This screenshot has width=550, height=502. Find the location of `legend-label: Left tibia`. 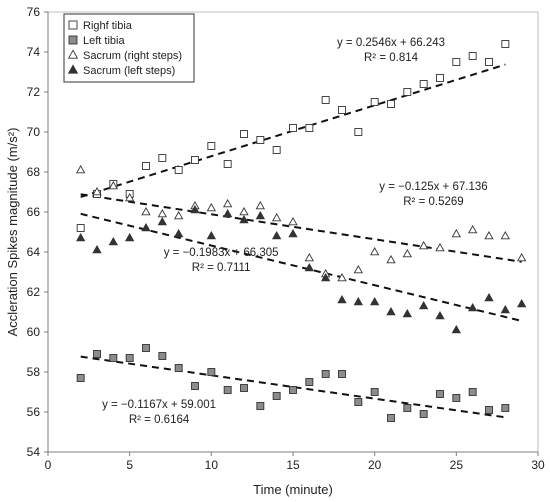

legend-label: Left tibia is located at coordinates (104, 41).